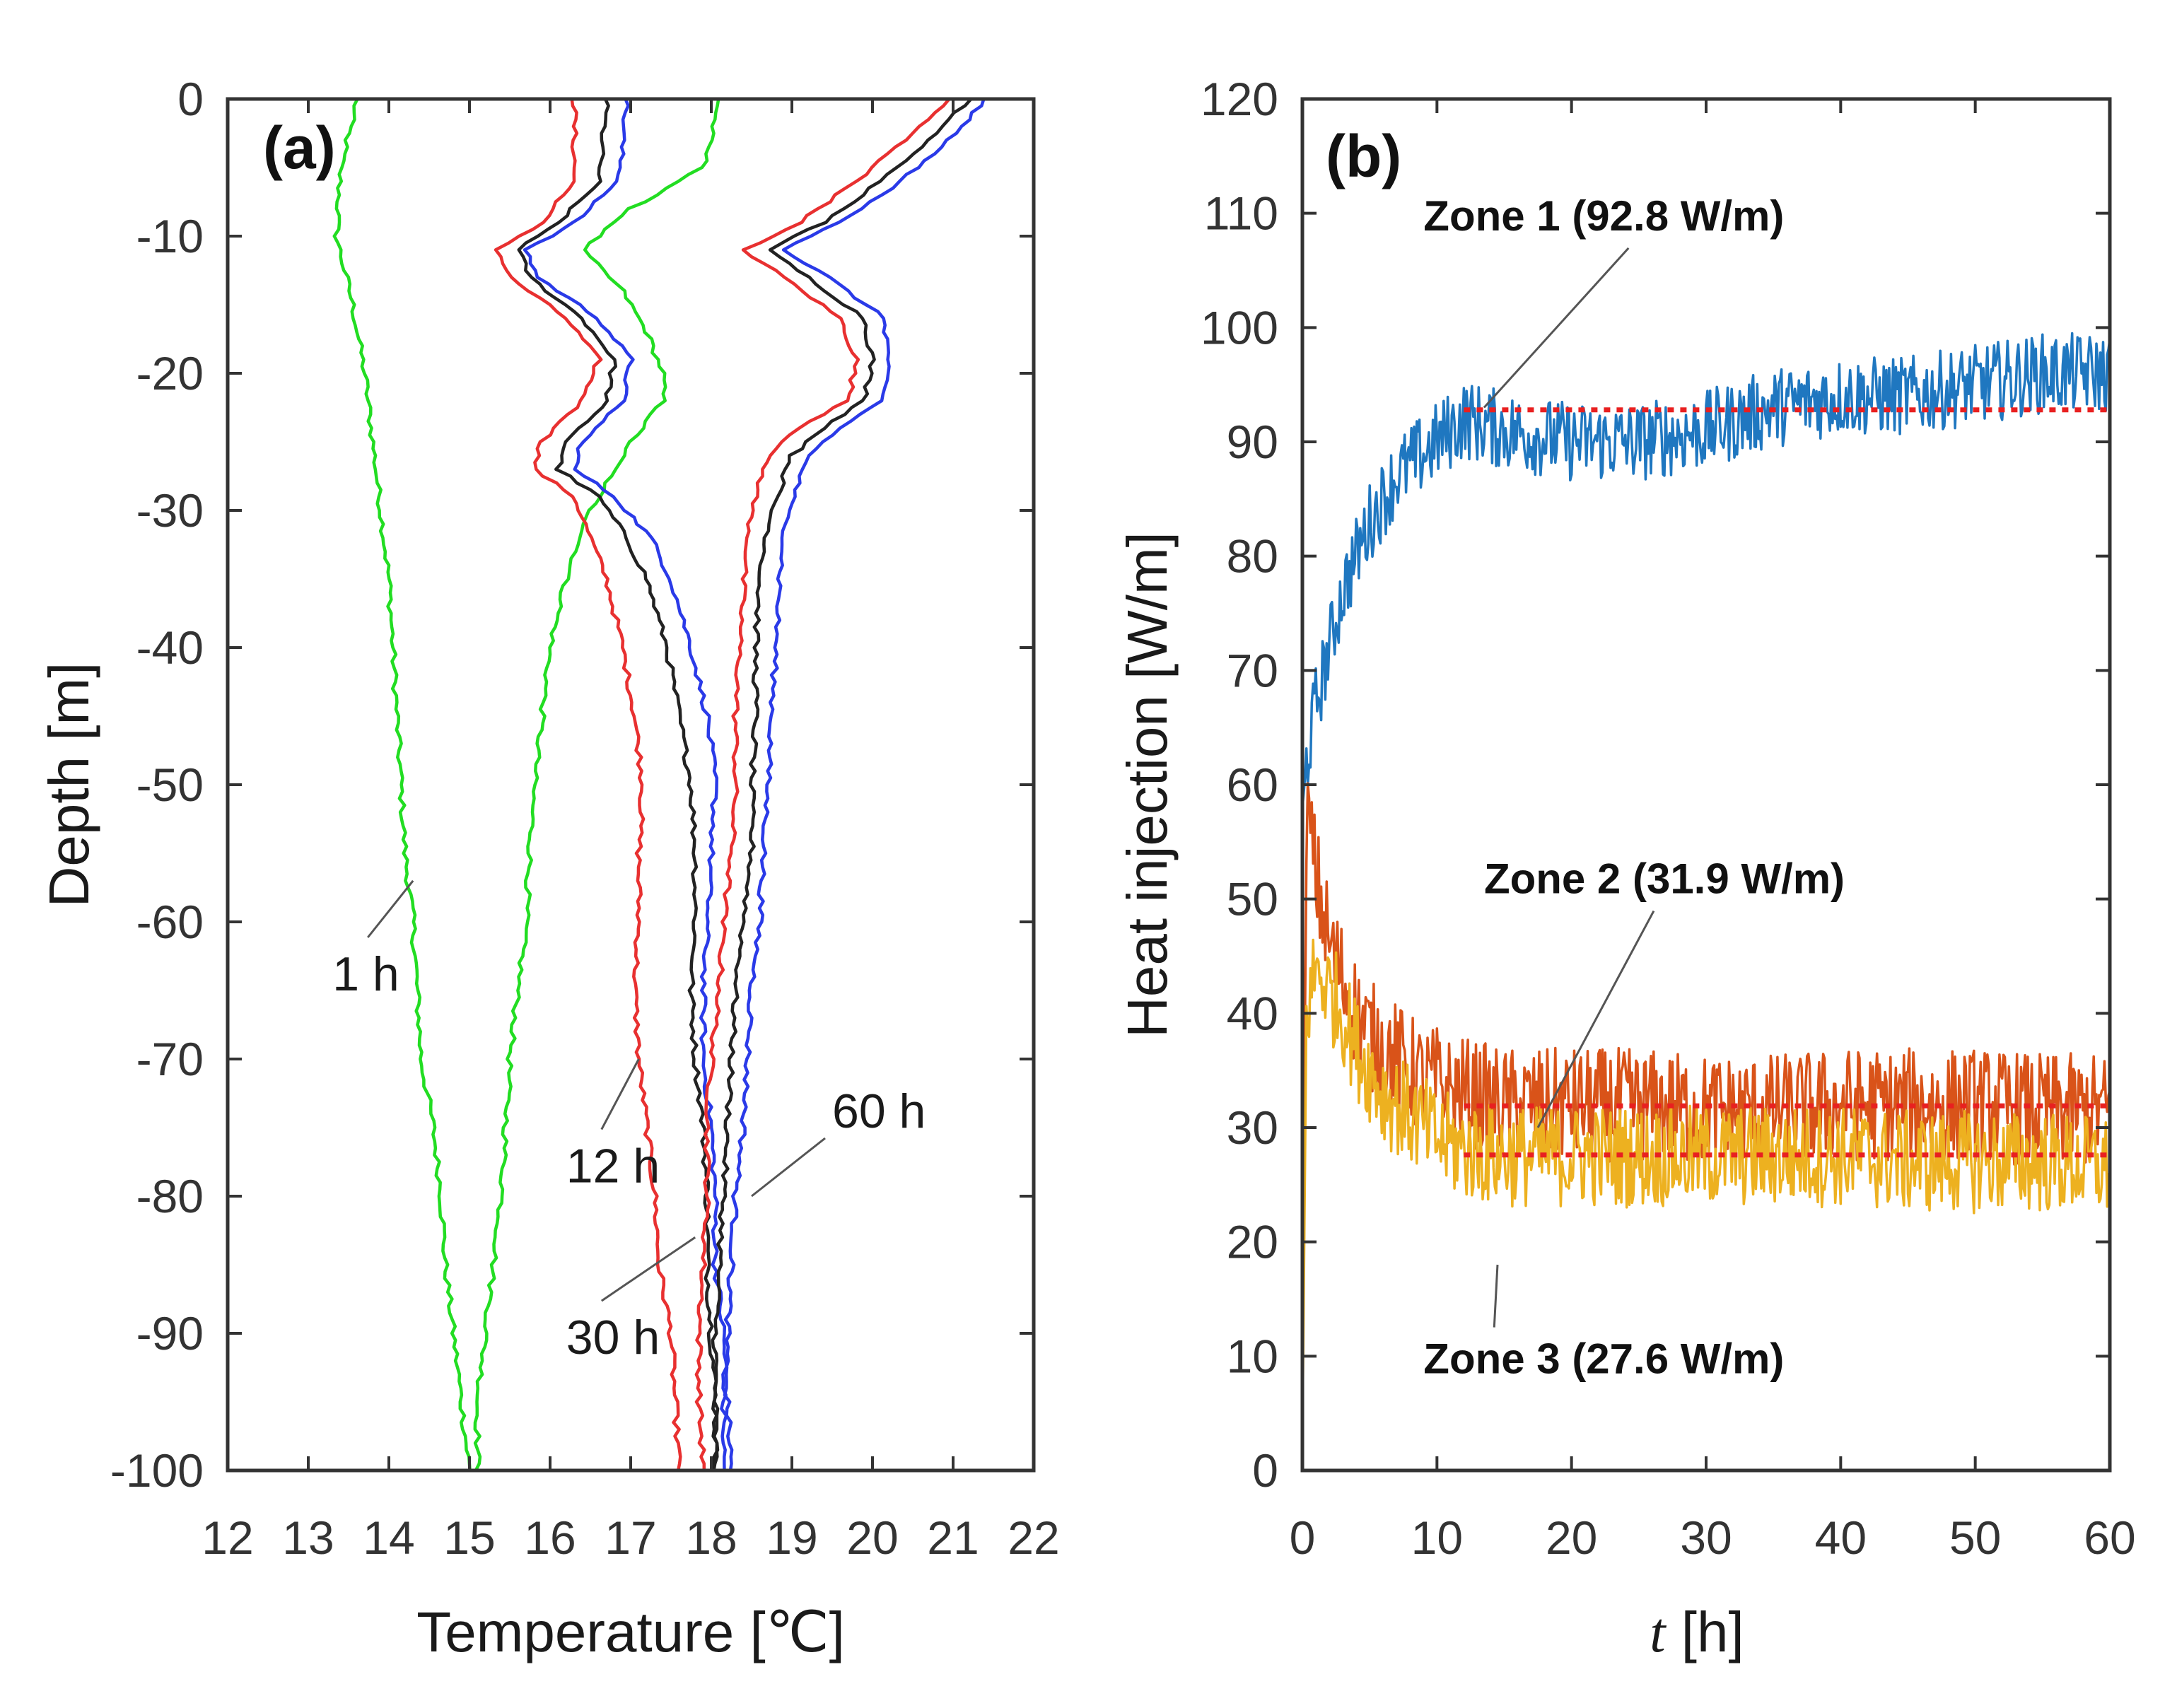 Image resolution: width=2177 pixels, height=1708 pixels. I want to click on panel-a-label: (a), so click(299, 148).